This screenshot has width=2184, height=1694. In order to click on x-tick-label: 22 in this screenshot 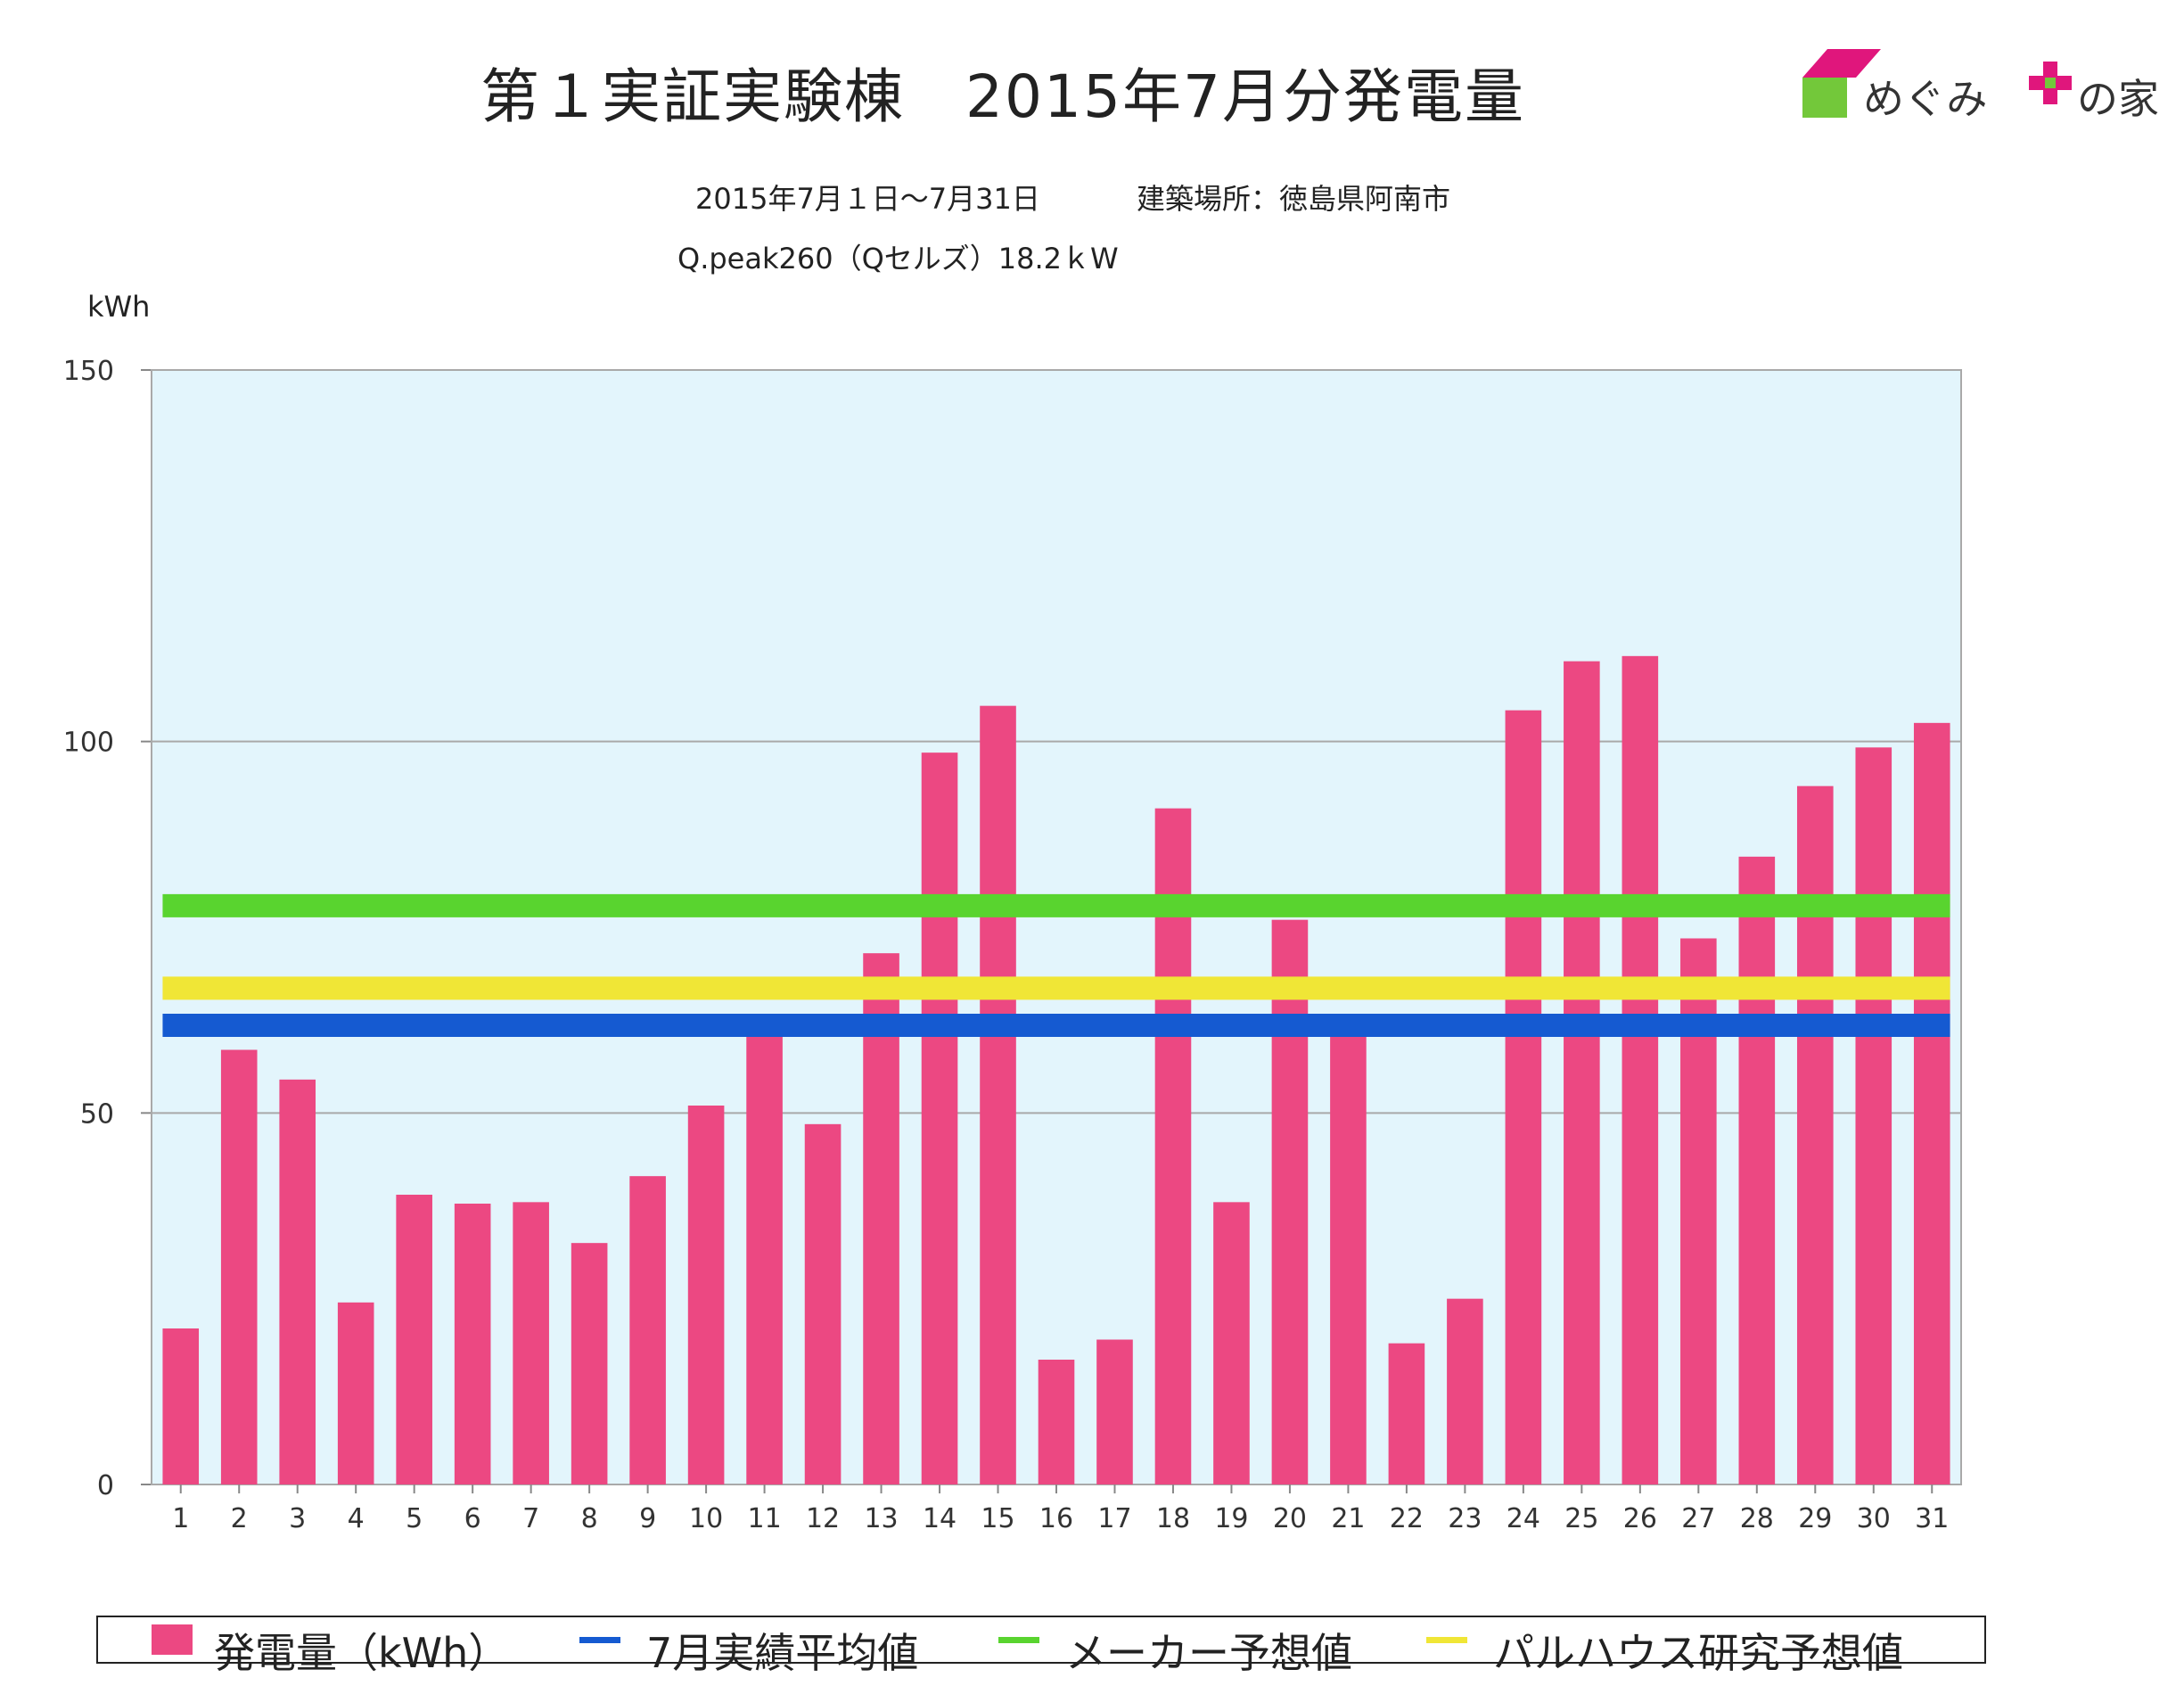, I will do `click(1407, 1518)`.